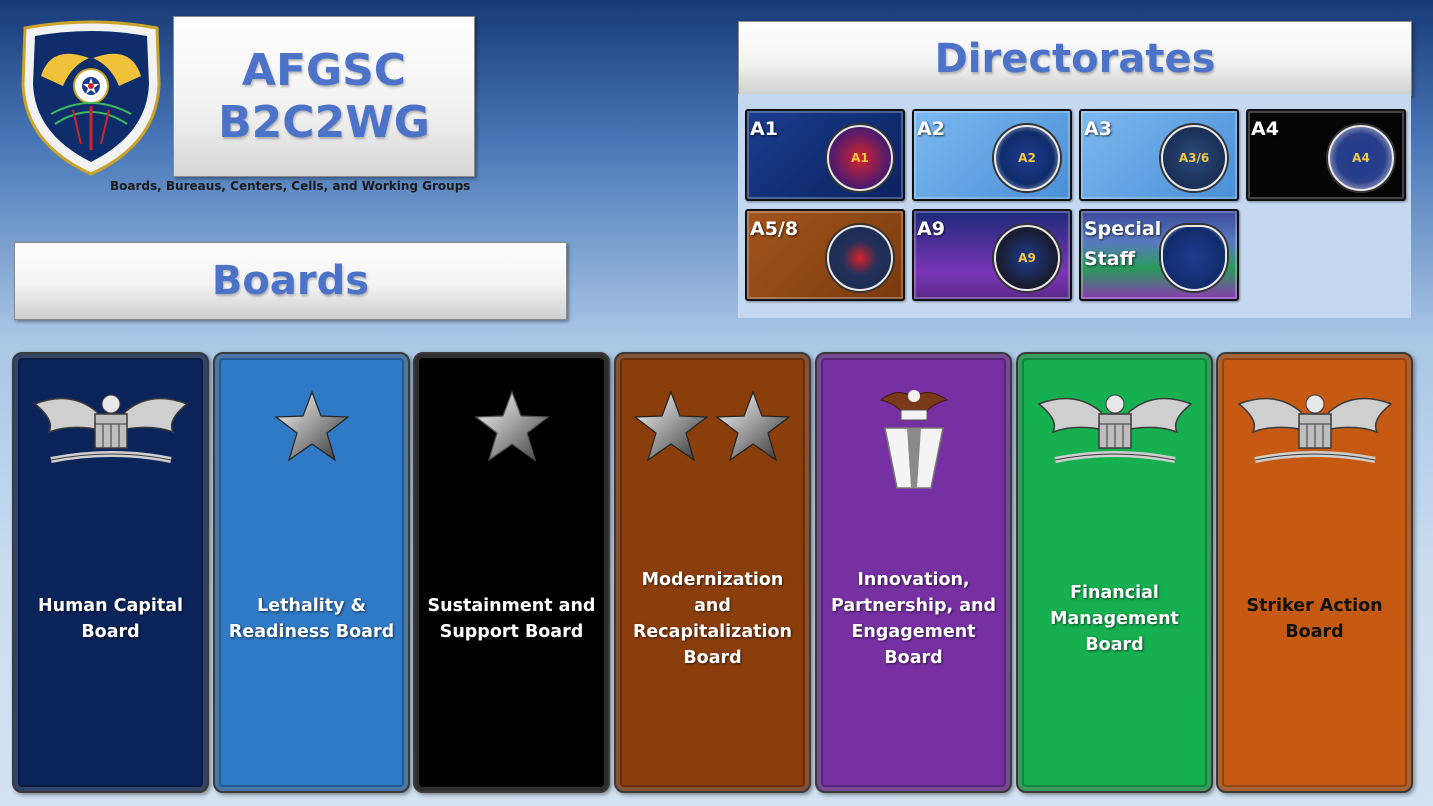 The height and width of the screenshot is (806, 1433). I want to click on board-modernization-recapitalization: Modernization and Recapitalization Board, so click(712, 572).